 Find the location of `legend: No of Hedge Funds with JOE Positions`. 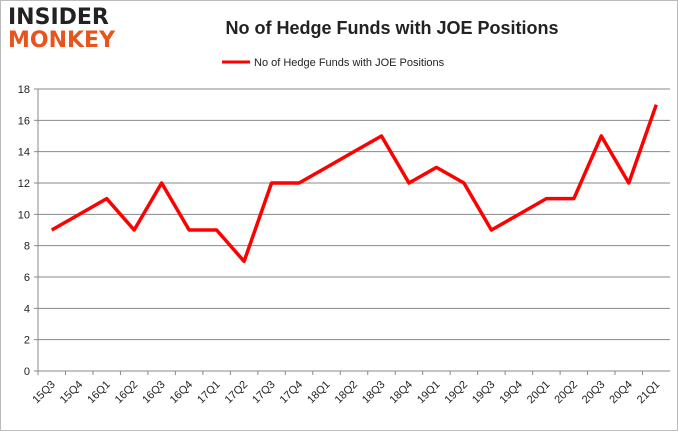

legend: No of Hedge Funds with JOE Positions is located at coordinates (333, 63).